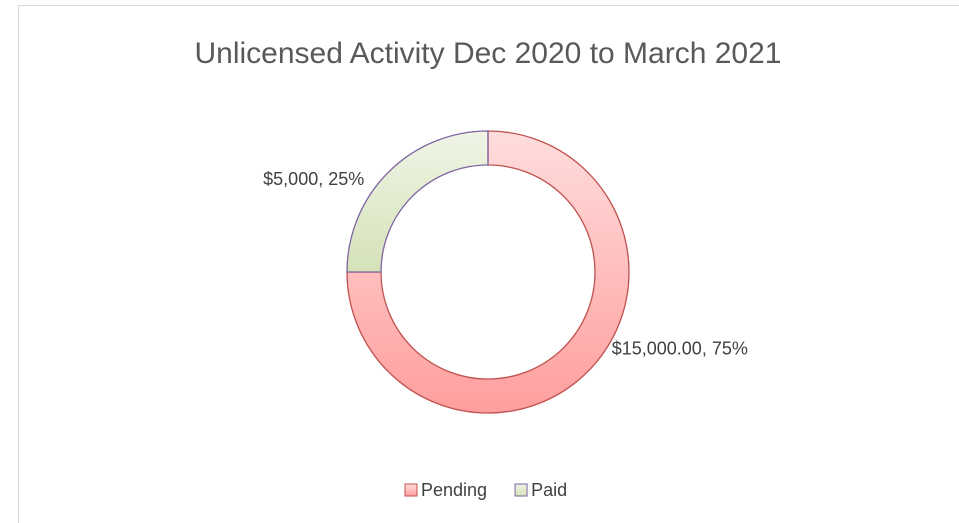 This screenshot has width=959, height=523. I want to click on legend-label: Paid, so click(549, 490).